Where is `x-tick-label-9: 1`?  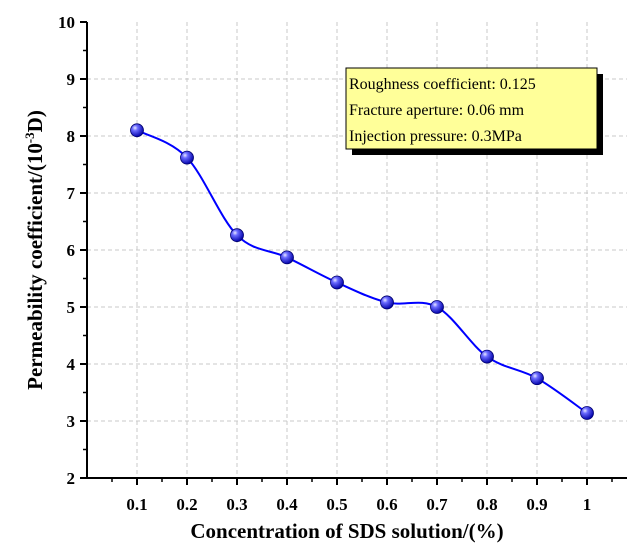 x-tick-label-9: 1 is located at coordinates (587, 504).